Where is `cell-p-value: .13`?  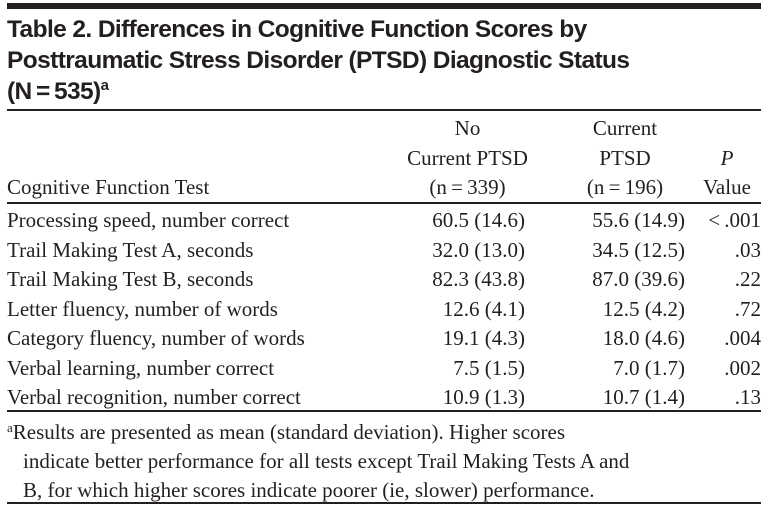
cell-p-value: .13 is located at coordinates (747, 397).